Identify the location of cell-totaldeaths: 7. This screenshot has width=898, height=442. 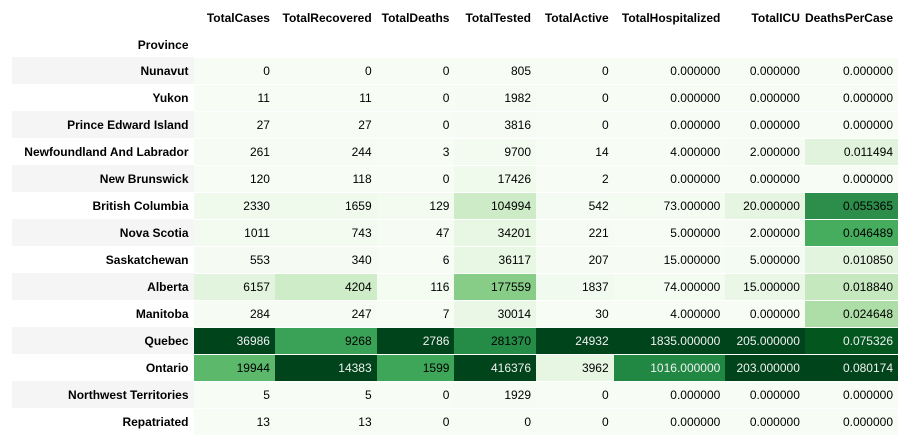
(415, 313).